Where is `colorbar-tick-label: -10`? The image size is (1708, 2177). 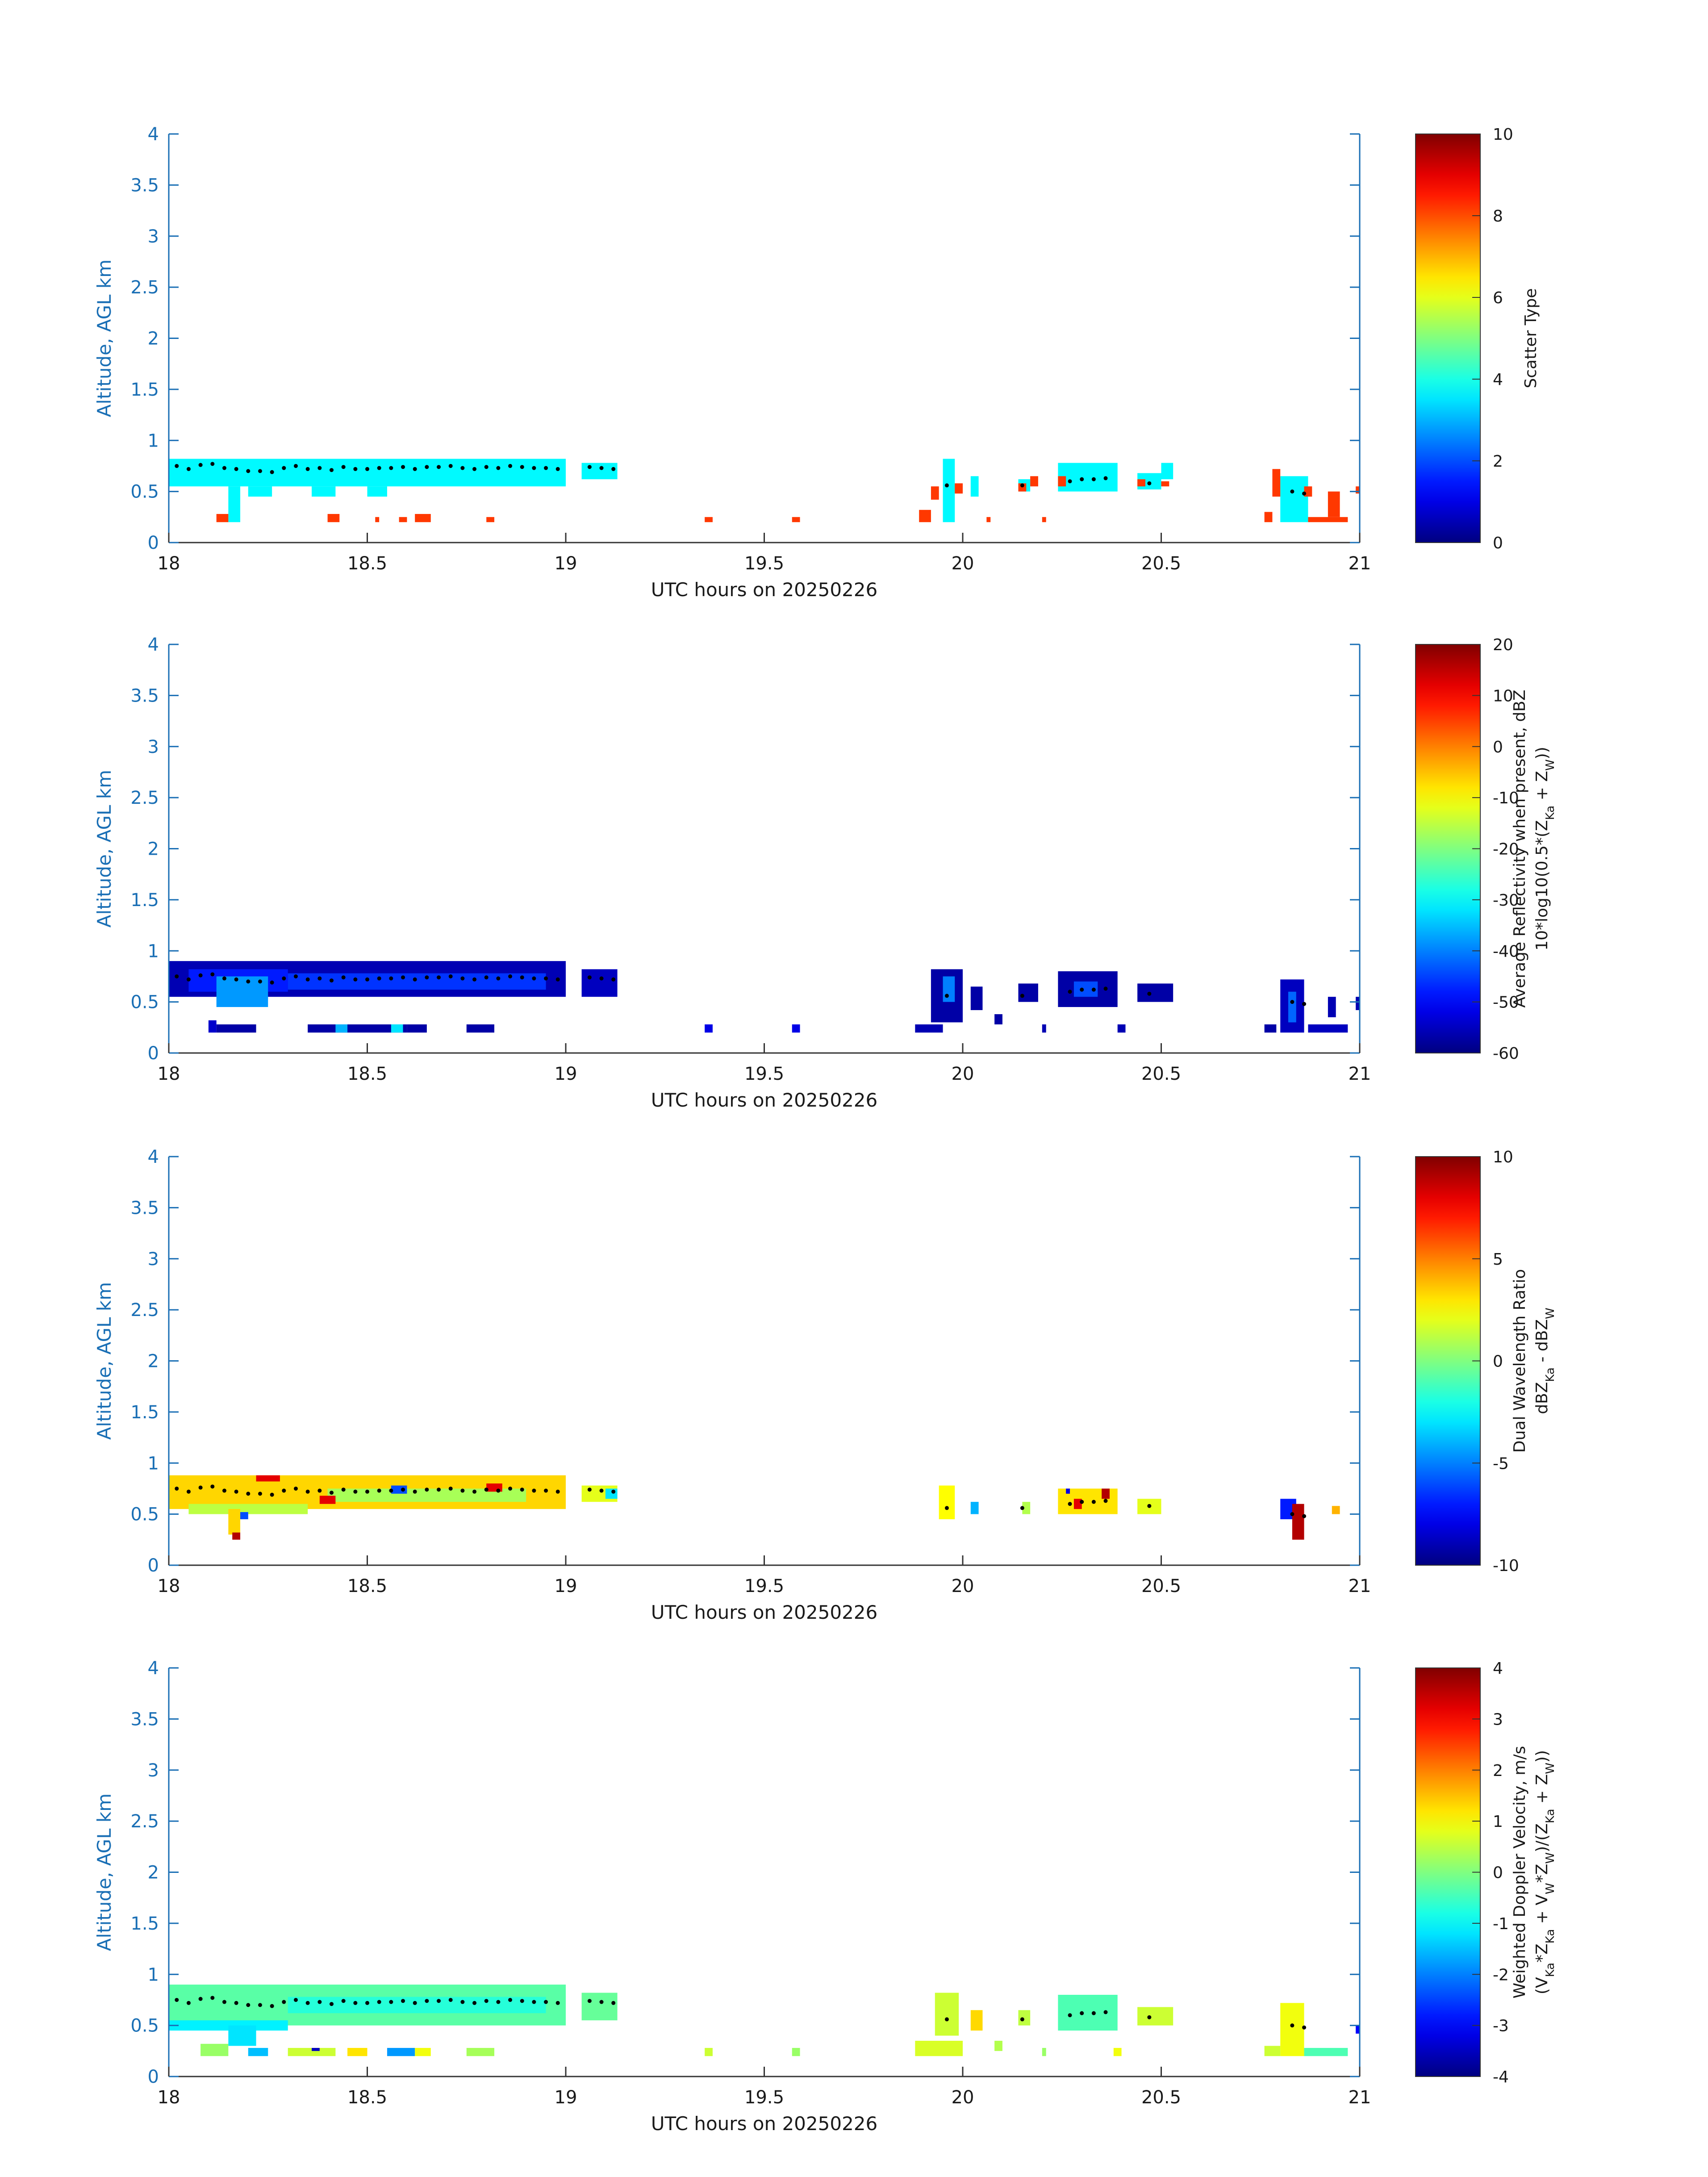
colorbar-tick-label: -10 is located at coordinates (1506, 1566).